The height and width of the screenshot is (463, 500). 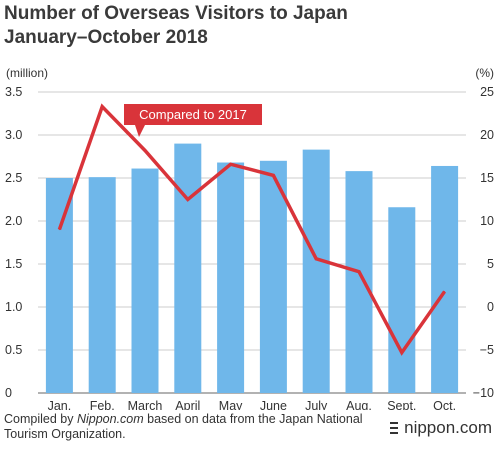 I want to click on left-tick-label: 0.5, so click(x=13, y=350).